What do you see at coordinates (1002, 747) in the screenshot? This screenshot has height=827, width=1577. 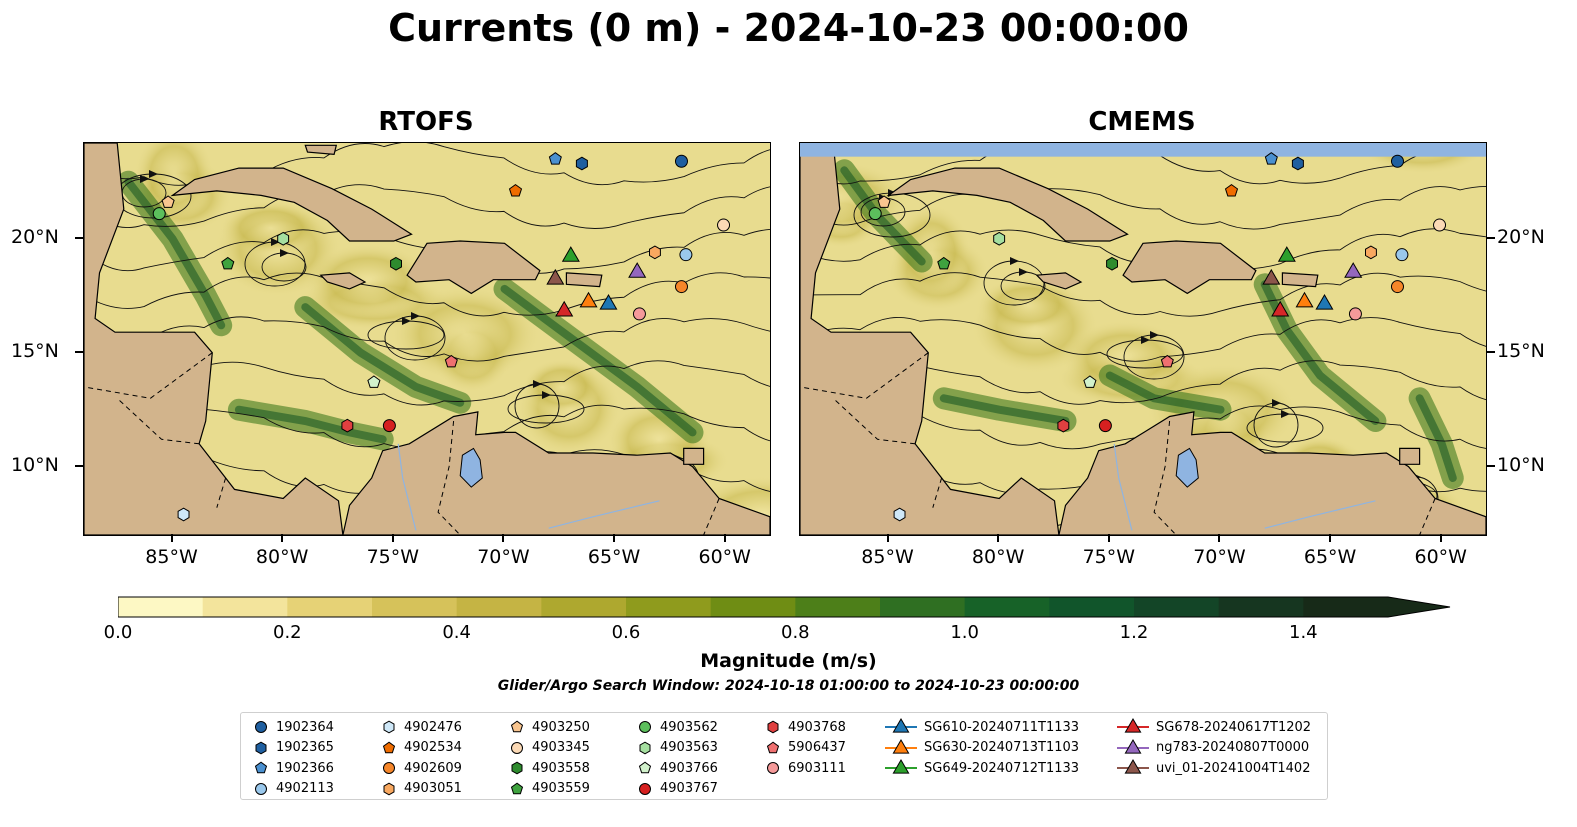 I see `legend-label: SG630-20240713T1103` at bounding box center [1002, 747].